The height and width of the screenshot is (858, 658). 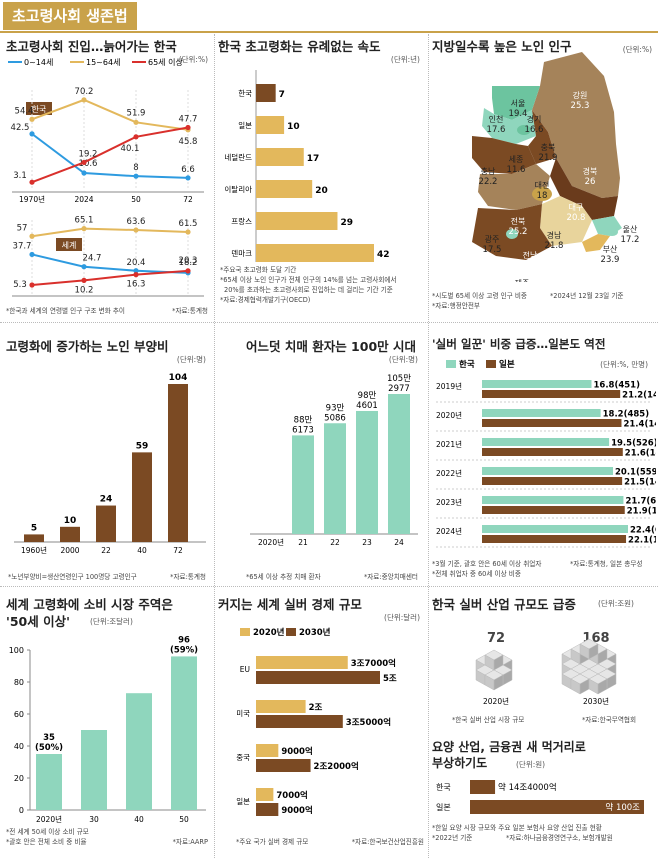 I want to click on world-data-label: 20.4, so click(x=136, y=263).